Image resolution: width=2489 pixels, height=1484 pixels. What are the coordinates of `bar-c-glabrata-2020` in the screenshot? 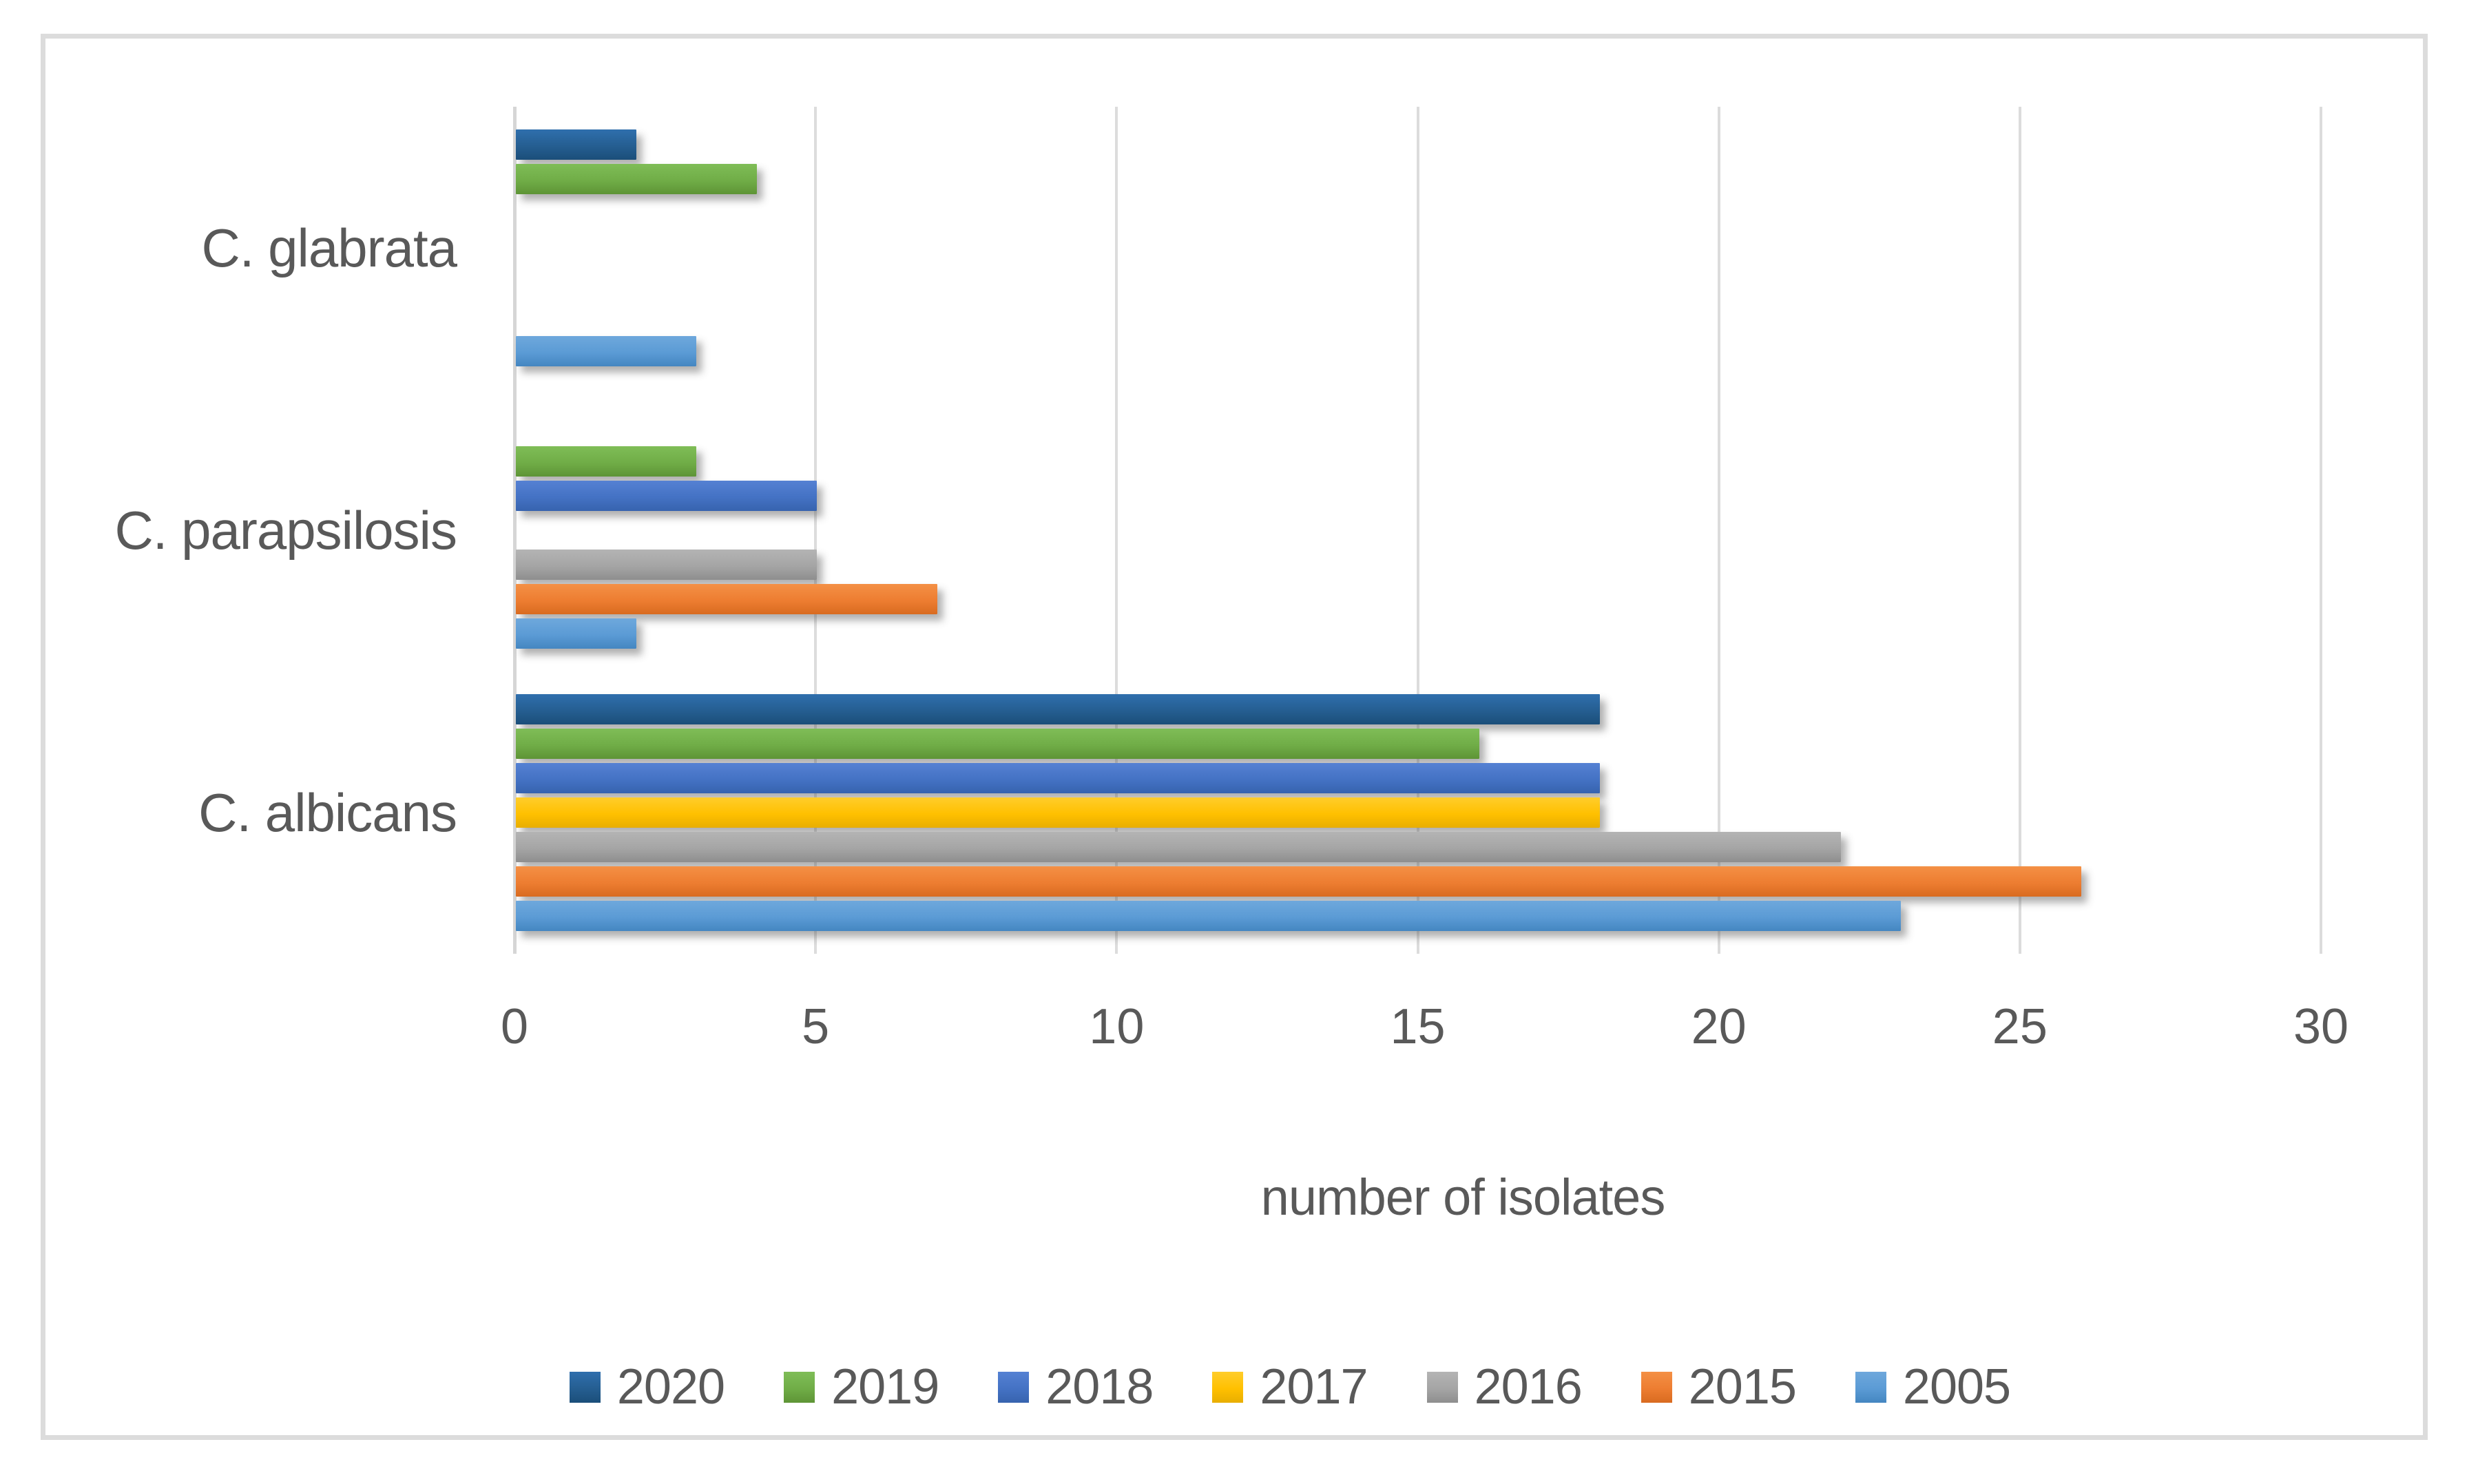 It's located at (576, 144).